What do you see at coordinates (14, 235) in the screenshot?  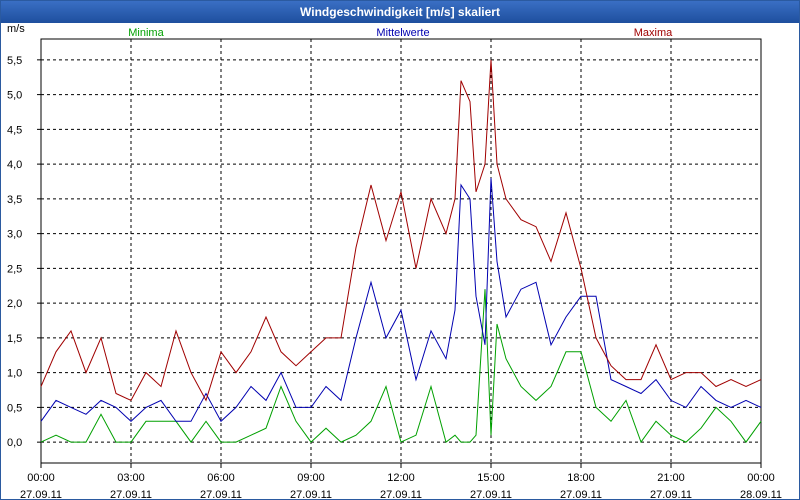 I see `y-tick-label: 3,0` at bounding box center [14, 235].